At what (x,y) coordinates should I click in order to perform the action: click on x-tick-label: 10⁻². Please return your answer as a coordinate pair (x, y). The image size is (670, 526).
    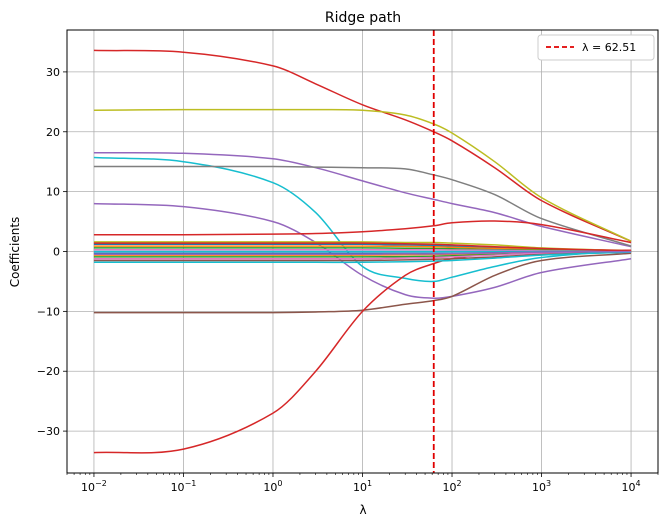
    Looking at the image, I should click on (94, 486).